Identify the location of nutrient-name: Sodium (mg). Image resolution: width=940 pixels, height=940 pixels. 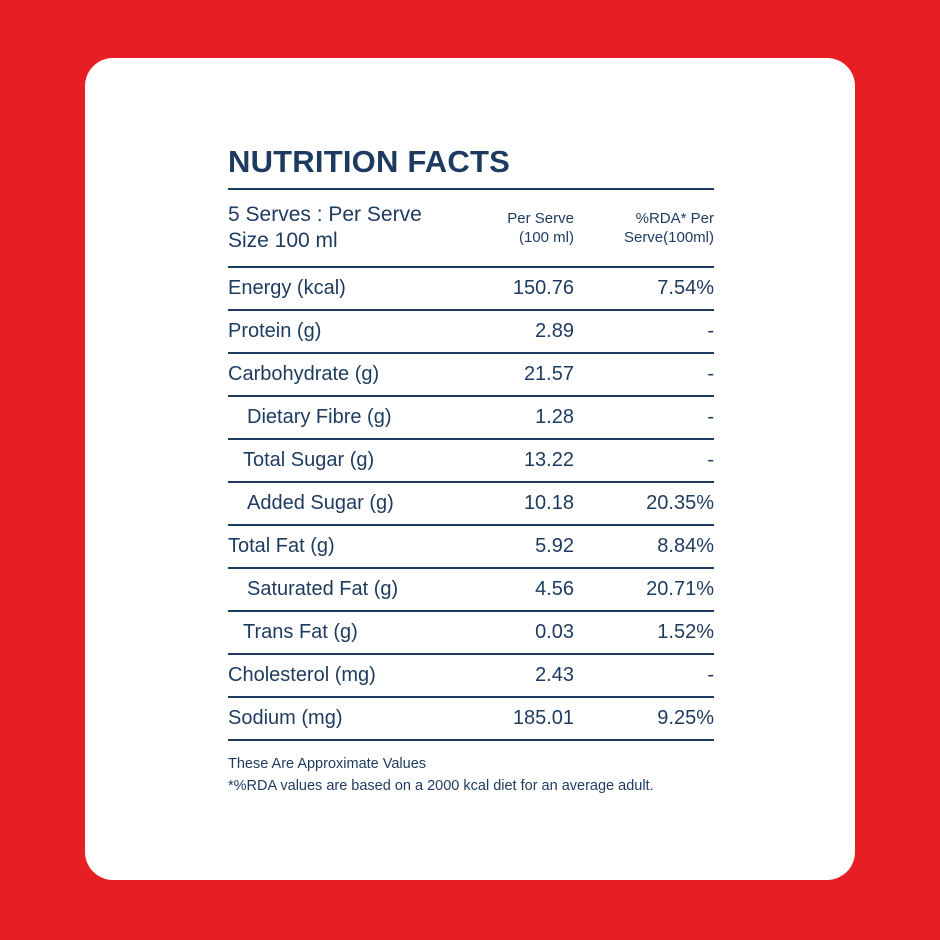
(285, 718).